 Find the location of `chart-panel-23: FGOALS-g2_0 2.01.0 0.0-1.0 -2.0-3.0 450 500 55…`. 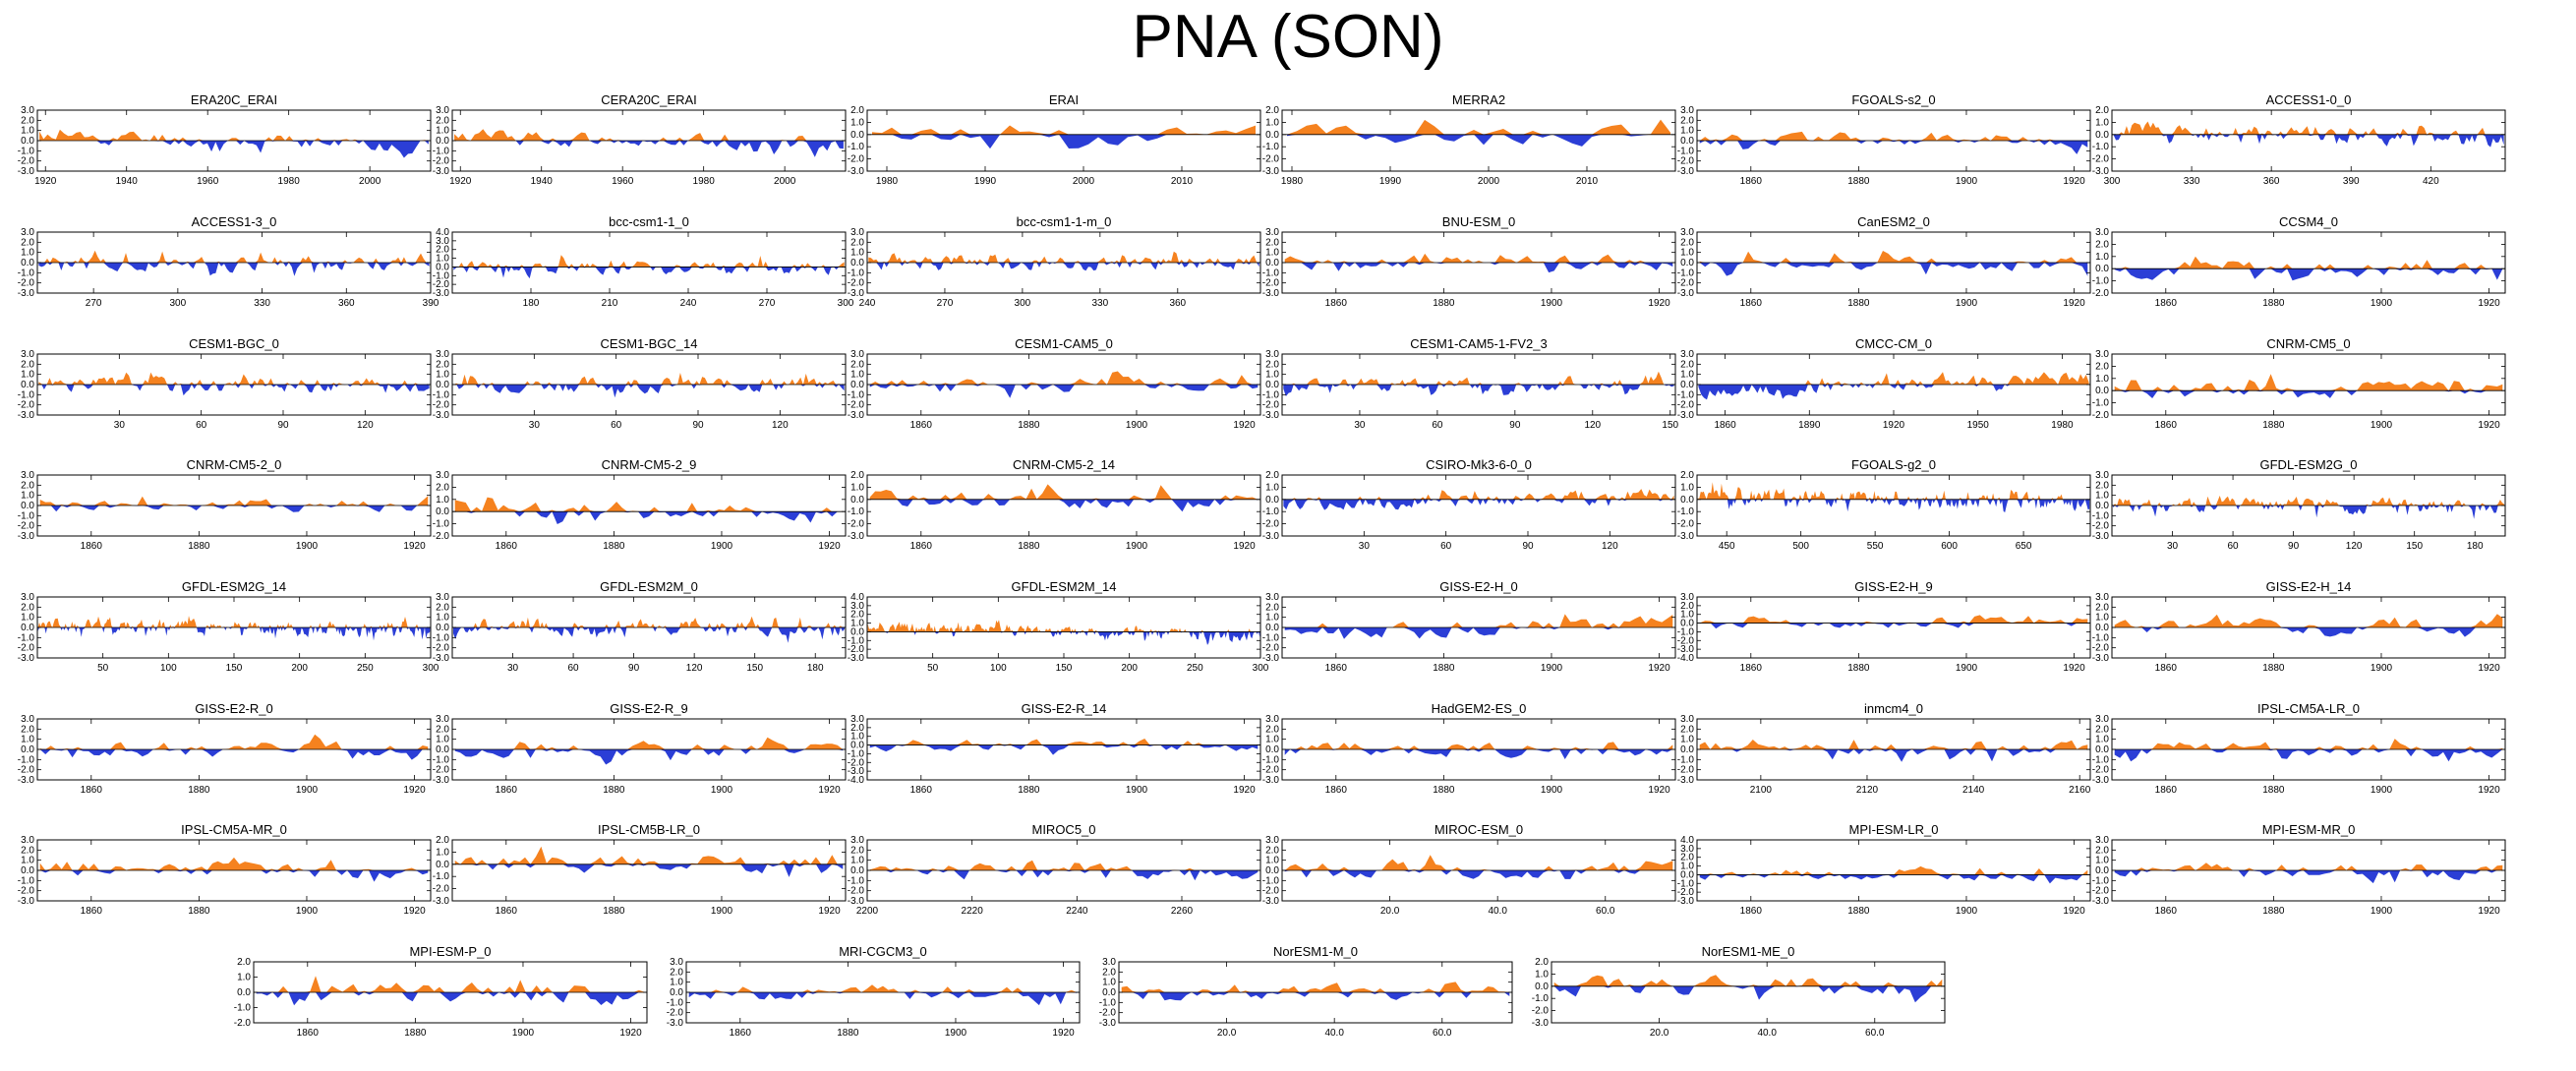

chart-panel-23: FGOALS-g2_0 2.01.0 0.0-1.0 -2.0-3.0 450 500 55… is located at coordinates (1884, 504).